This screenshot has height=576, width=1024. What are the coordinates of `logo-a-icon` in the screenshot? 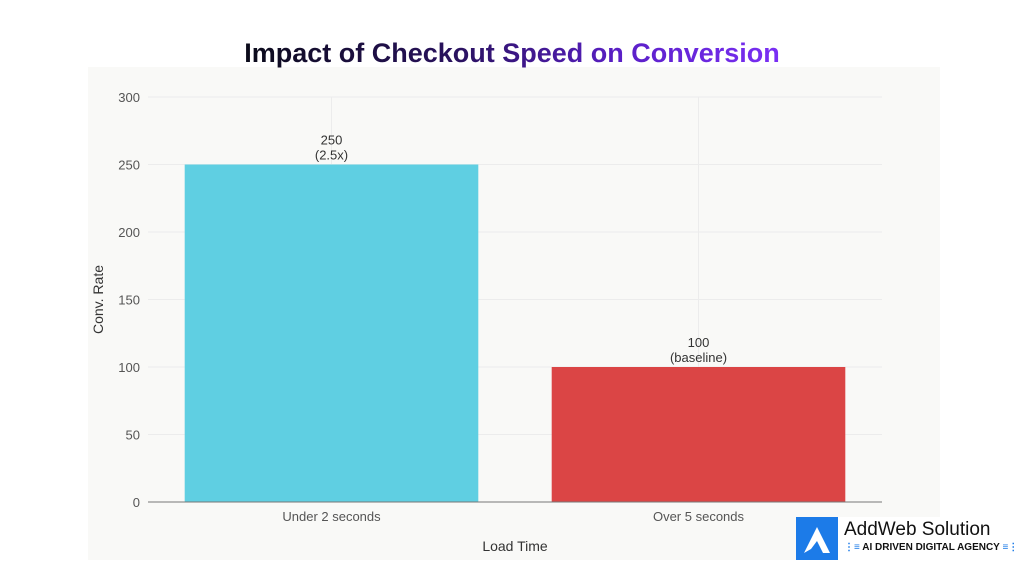 It's located at (817, 538).